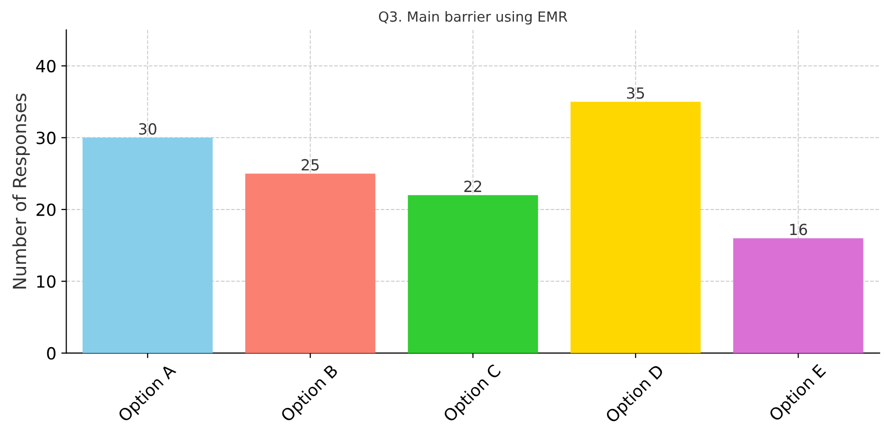 This screenshot has height=428, width=884. What do you see at coordinates (21, 191) in the screenshot?
I see `y-axis-title: Number of Responses` at bounding box center [21, 191].